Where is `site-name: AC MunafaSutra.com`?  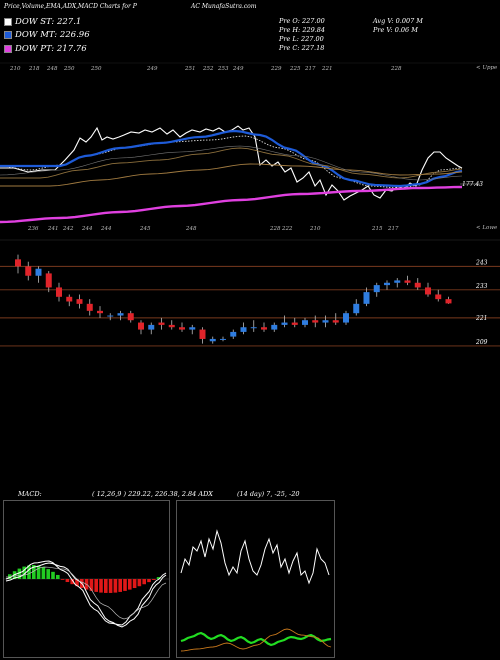
site-name: AC MunafaSutra.com is located at coordinates (224, 6).